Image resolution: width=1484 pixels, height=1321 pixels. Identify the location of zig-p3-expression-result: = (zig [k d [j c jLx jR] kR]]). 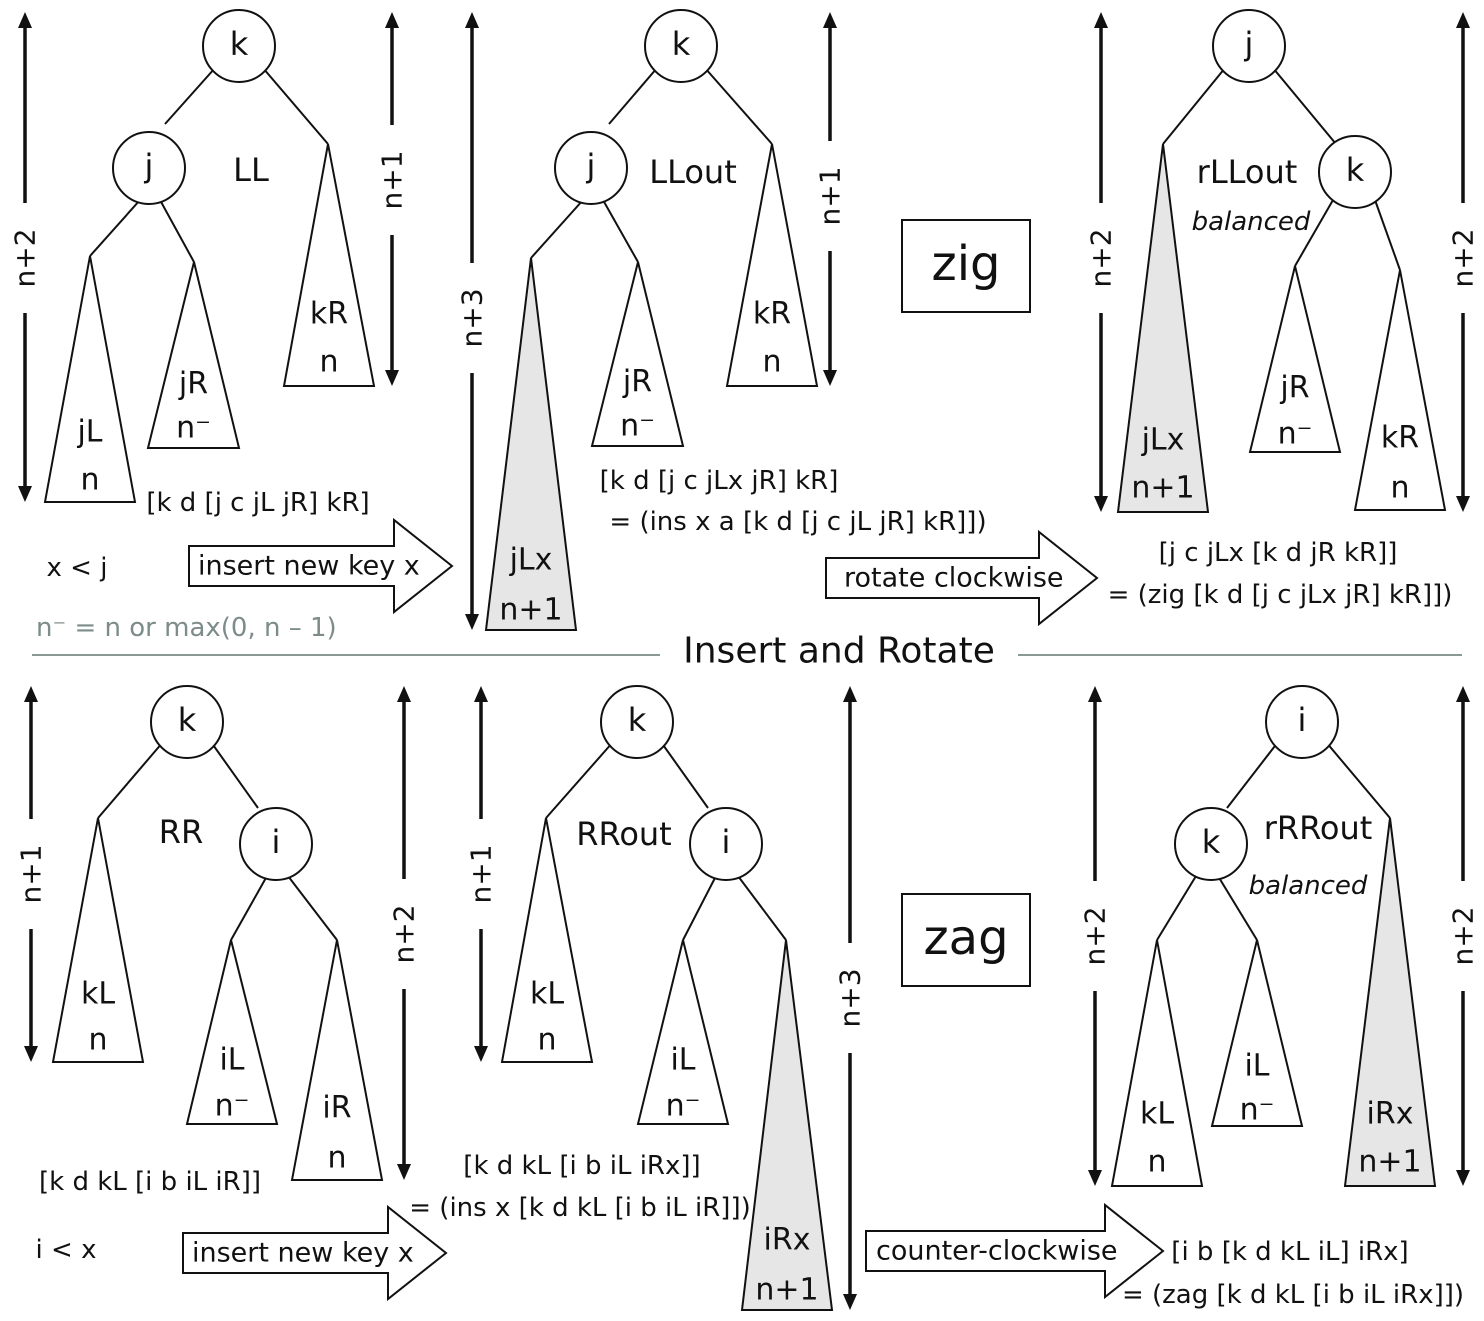
(1280, 595).